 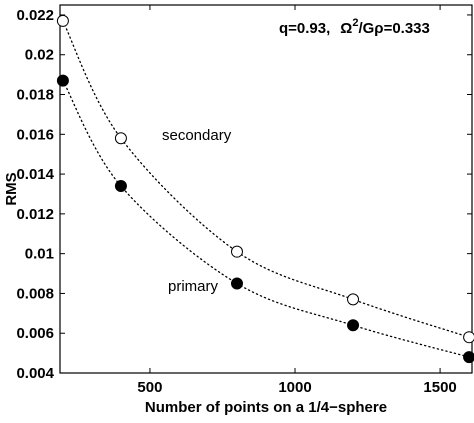 I want to click on y-tick-label: 0.018, so click(x=35, y=95).